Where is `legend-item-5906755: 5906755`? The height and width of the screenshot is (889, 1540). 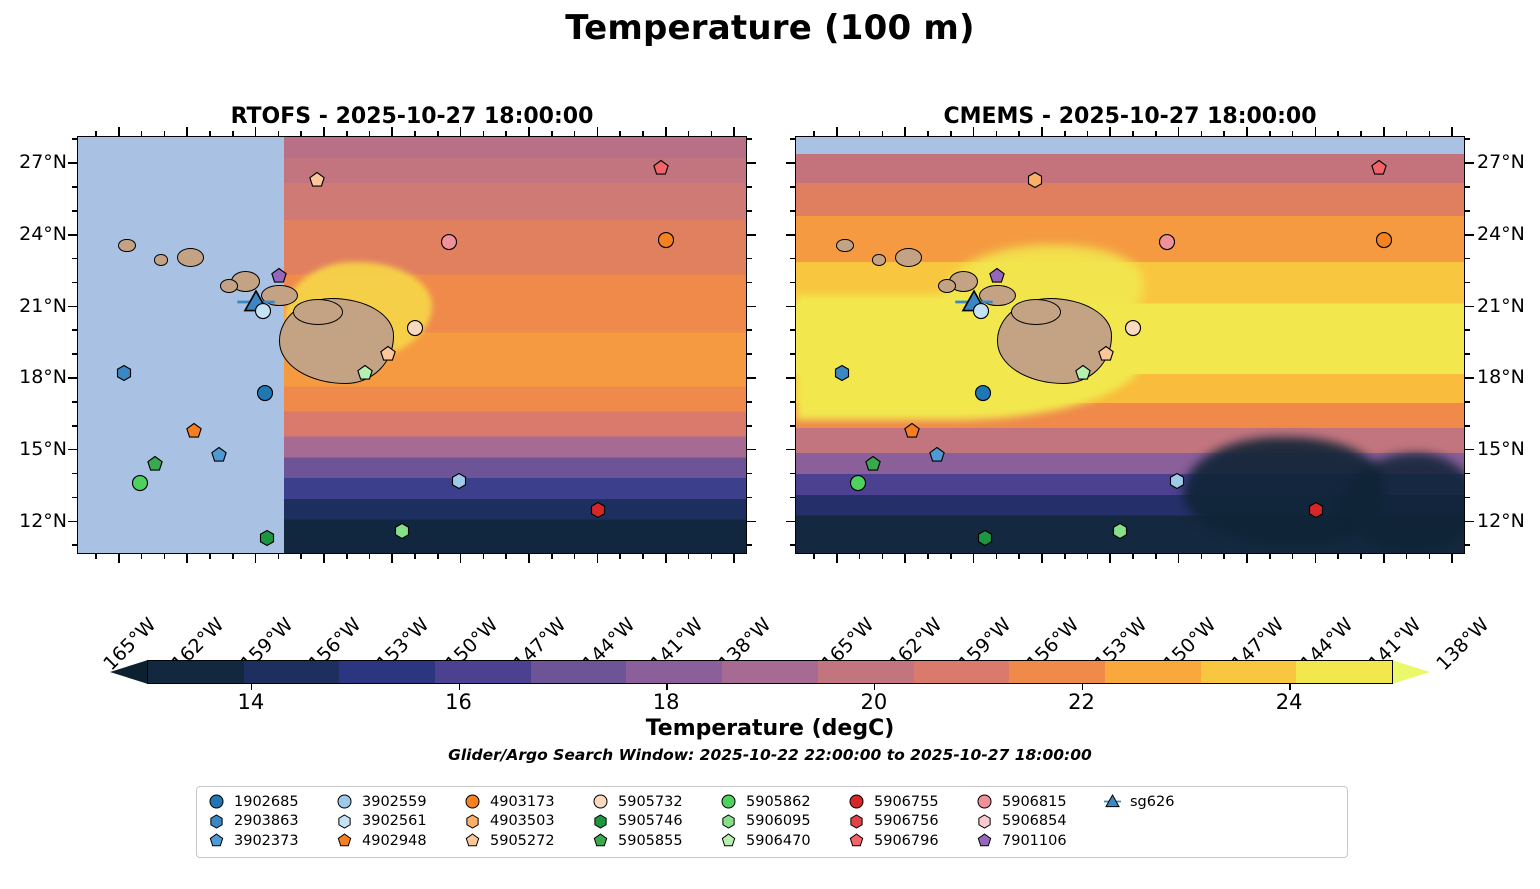
legend-item-5906755: 5906755 is located at coordinates (909, 802).